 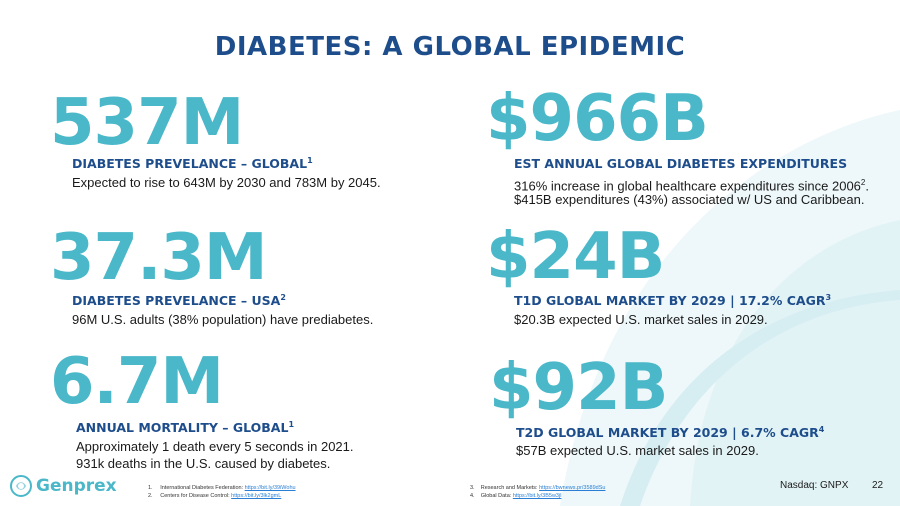 What do you see at coordinates (575, 257) in the screenshot?
I see `stat-t1d-market-value: $24B` at bounding box center [575, 257].